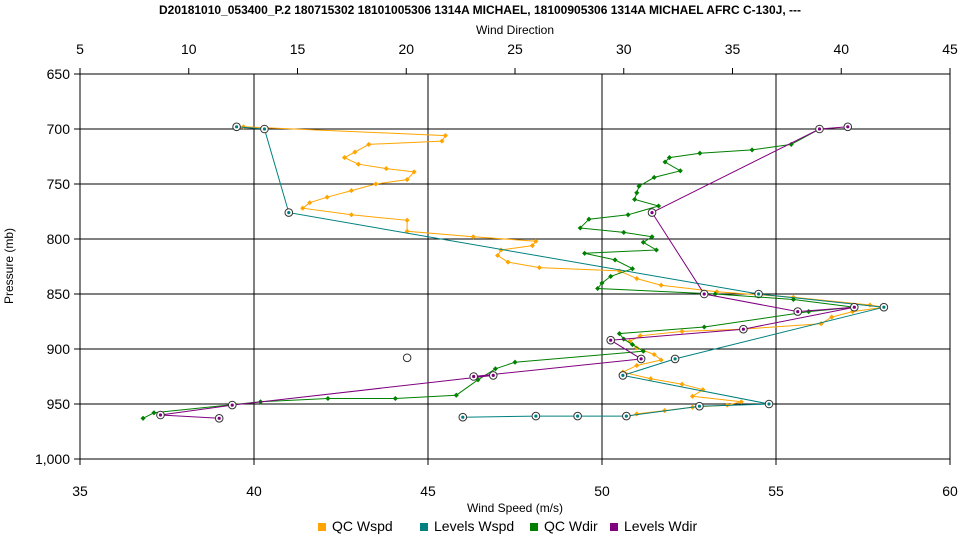 The image size is (960, 541). I want to click on x-bottom-ticks: 35 40 45 50 55 60, so click(515, 479).